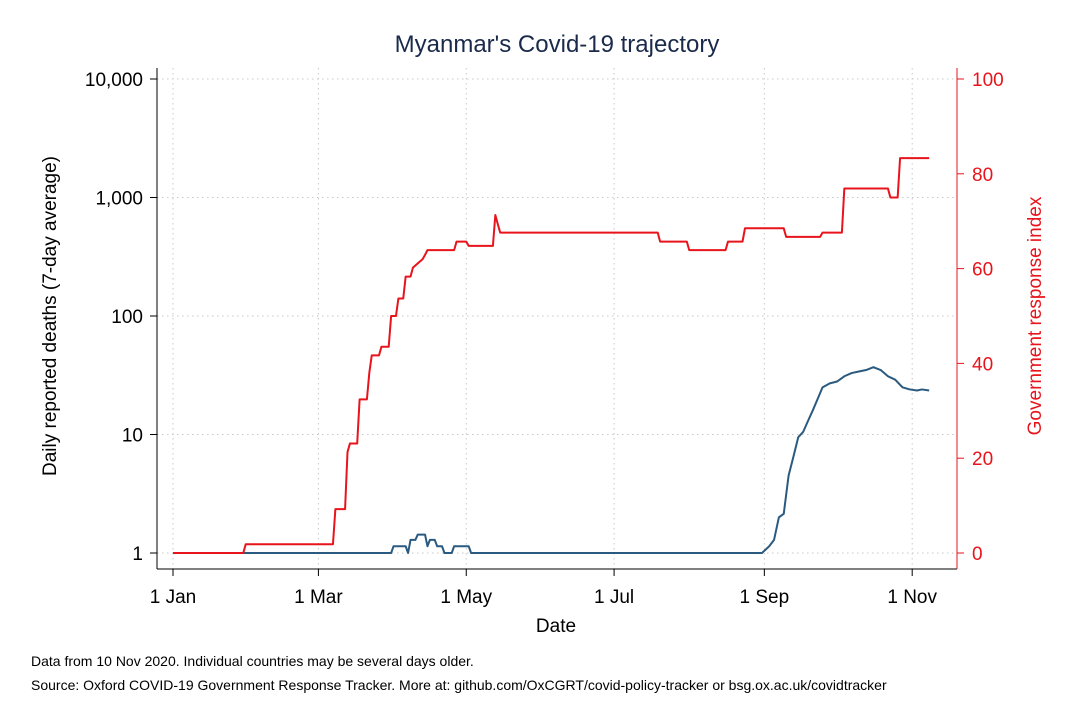 The image size is (1083, 722). I want to click on y-left-tick-label-1: 10, so click(132, 436).